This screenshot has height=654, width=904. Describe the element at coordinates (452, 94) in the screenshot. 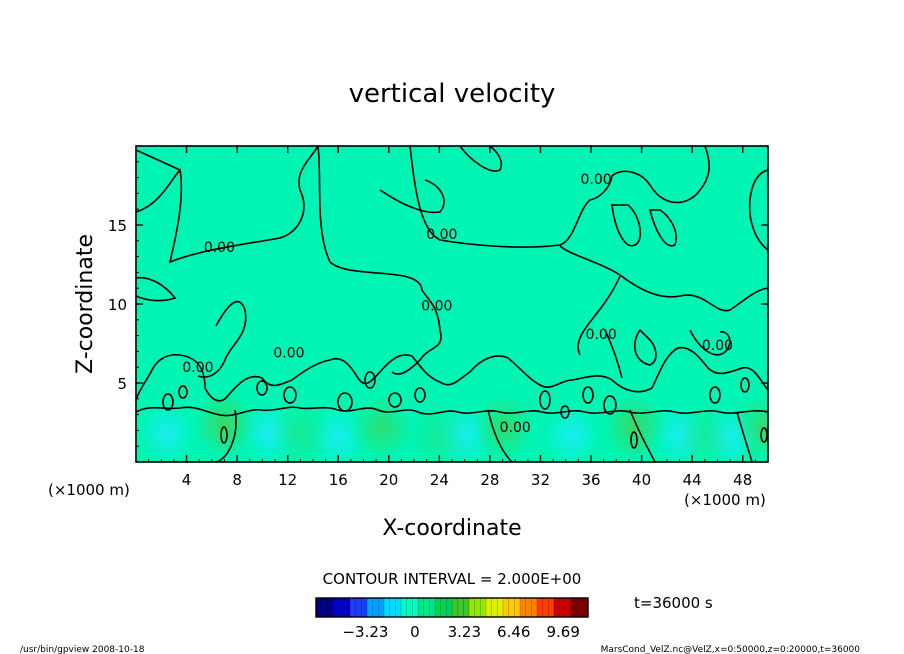

I see `chart-title: vertical velocity` at that location.